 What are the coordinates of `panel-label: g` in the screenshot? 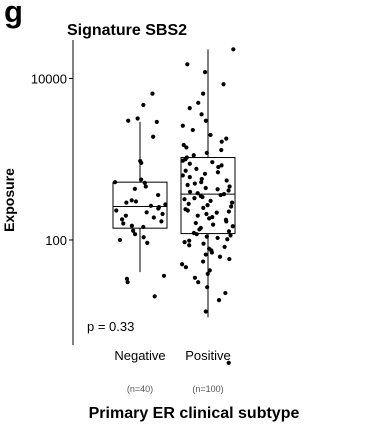 It's located at (13, 14).